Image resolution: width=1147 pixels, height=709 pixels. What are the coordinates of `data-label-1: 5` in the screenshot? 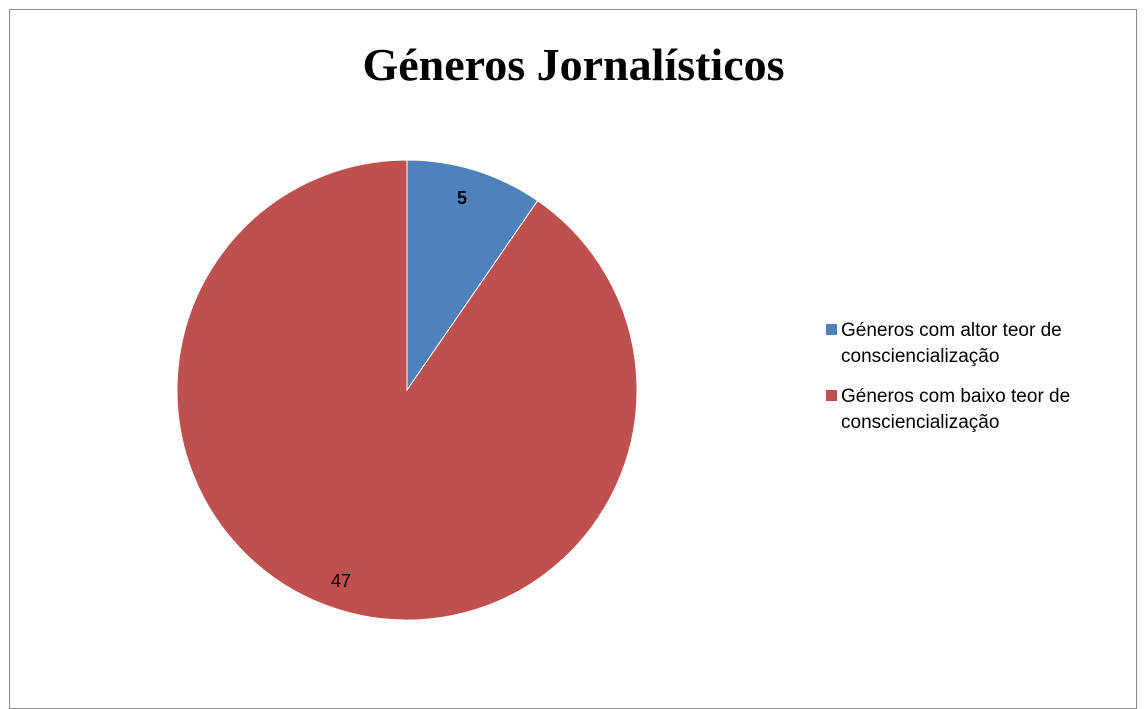 It's located at (462, 198).